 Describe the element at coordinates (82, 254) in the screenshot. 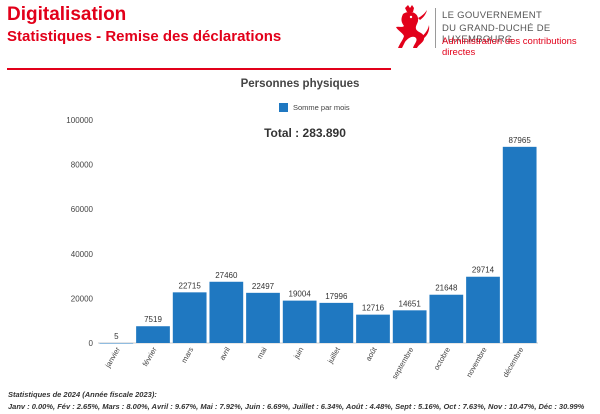

I see `y-tick-label: 40000` at that location.